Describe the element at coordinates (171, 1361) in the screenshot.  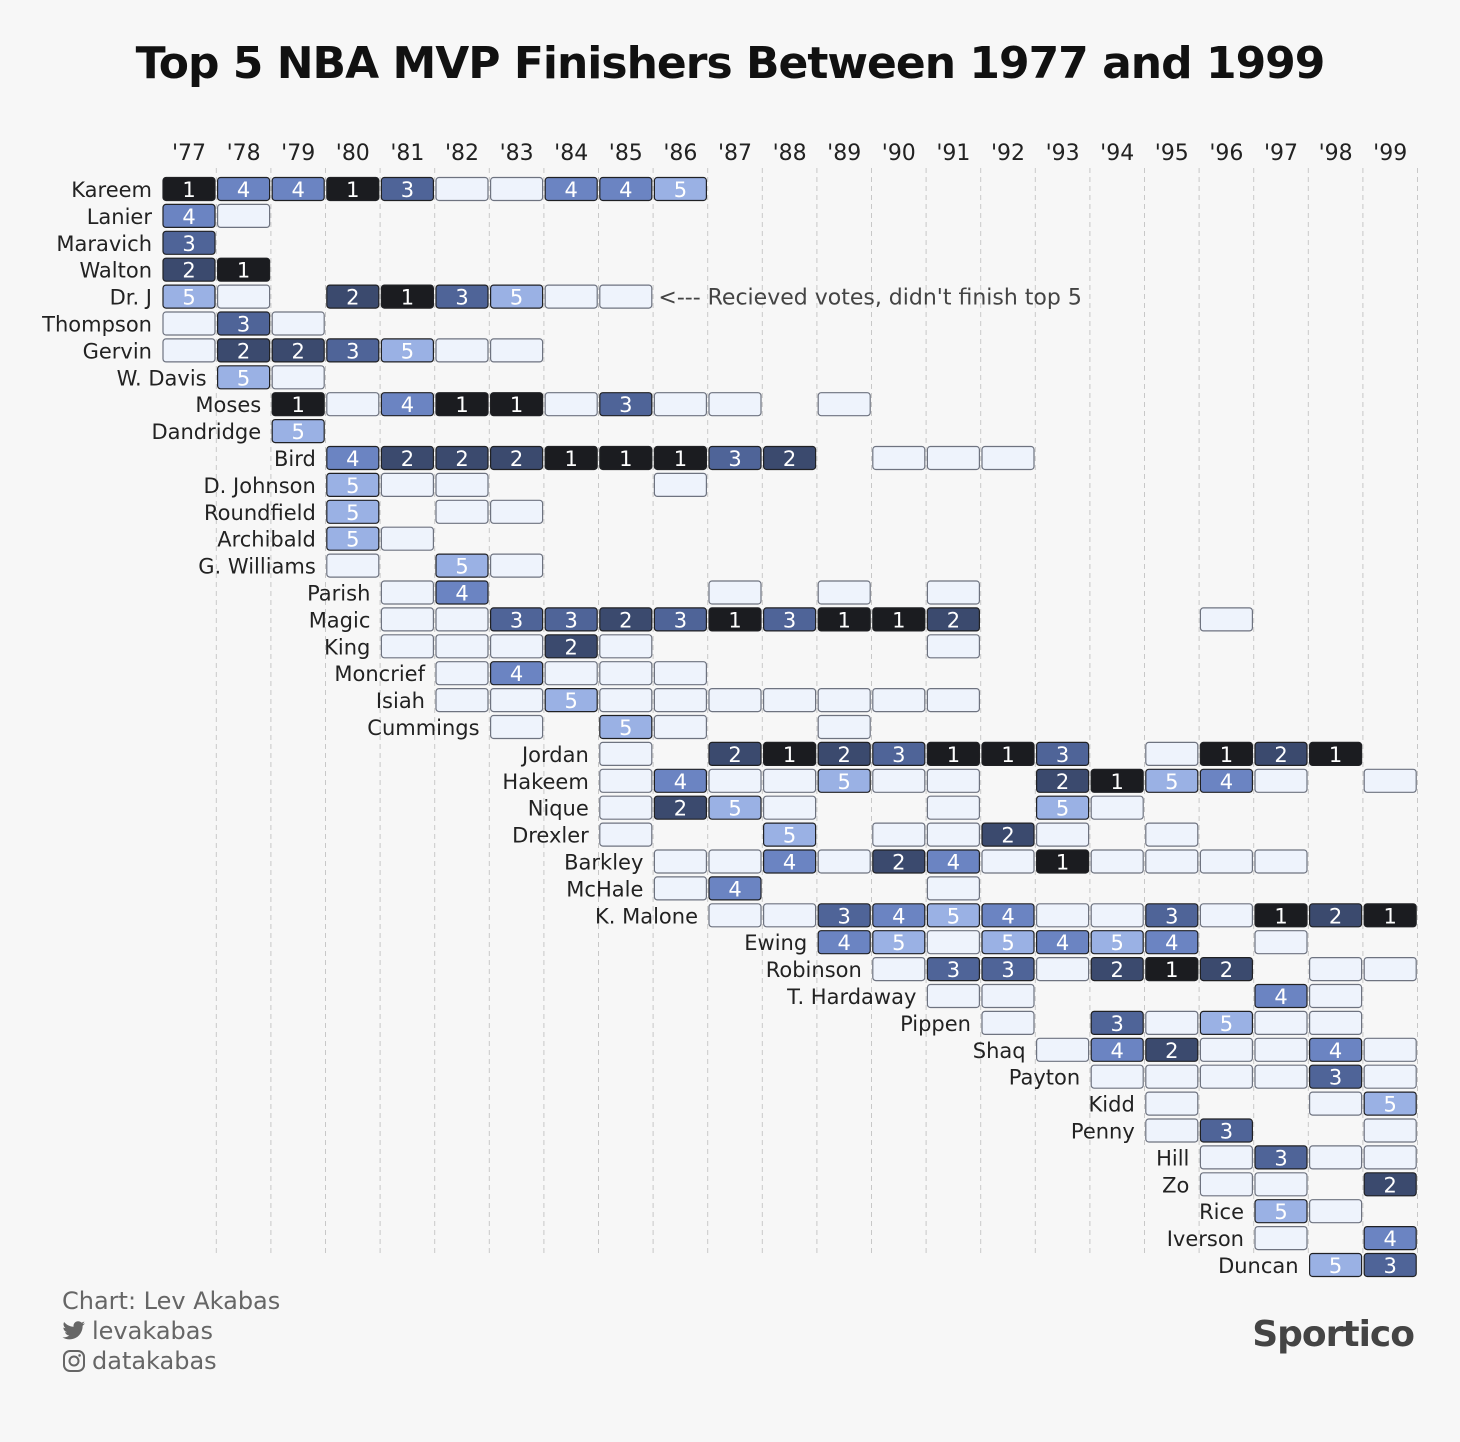
I see `credit-instagram: datakabas` at that location.